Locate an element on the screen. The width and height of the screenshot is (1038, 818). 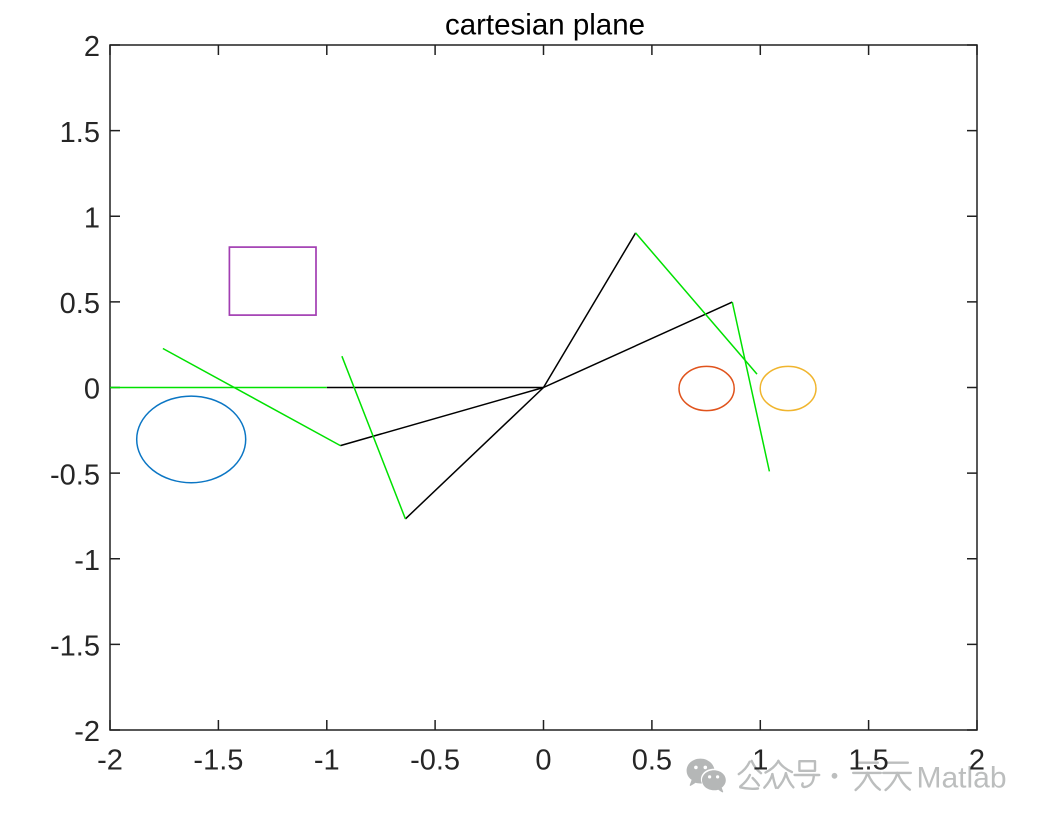
svg-text: cartesian plane is located at coordinates (545, 25).